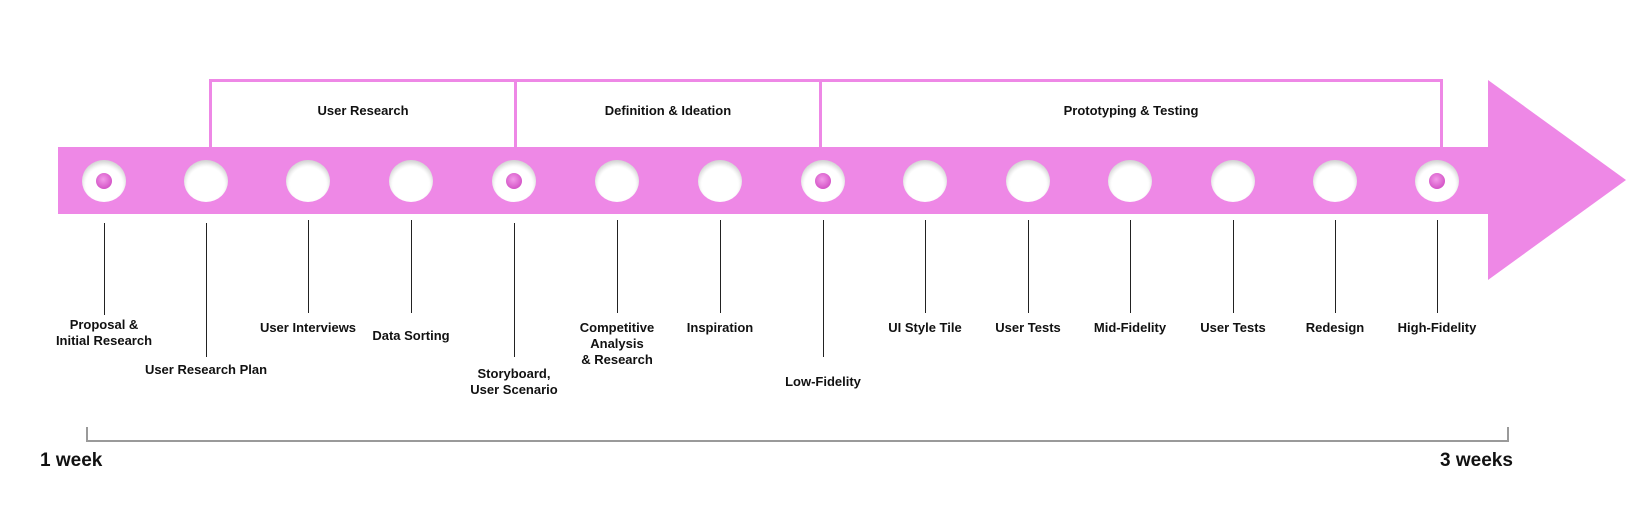  What do you see at coordinates (798, 441) in the screenshot?
I see `duration-scale-line` at bounding box center [798, 441].